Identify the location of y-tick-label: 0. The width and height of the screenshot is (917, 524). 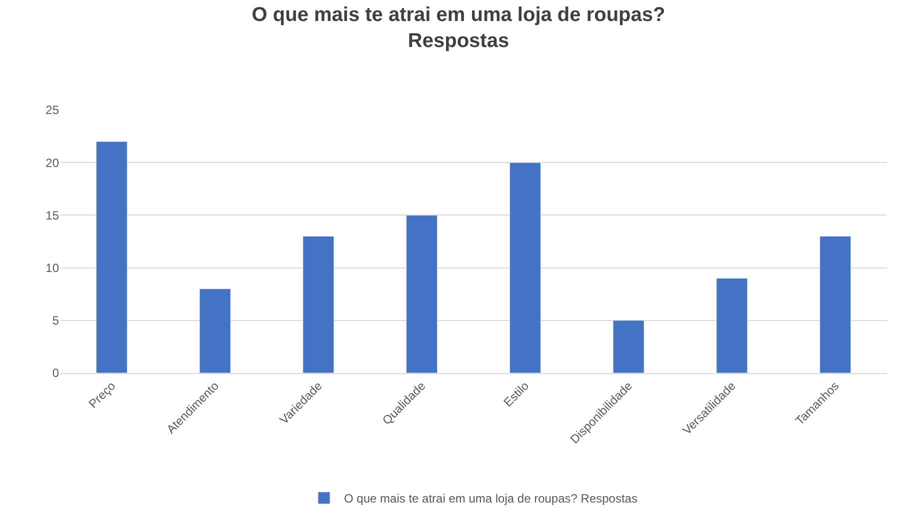
(56, 373).